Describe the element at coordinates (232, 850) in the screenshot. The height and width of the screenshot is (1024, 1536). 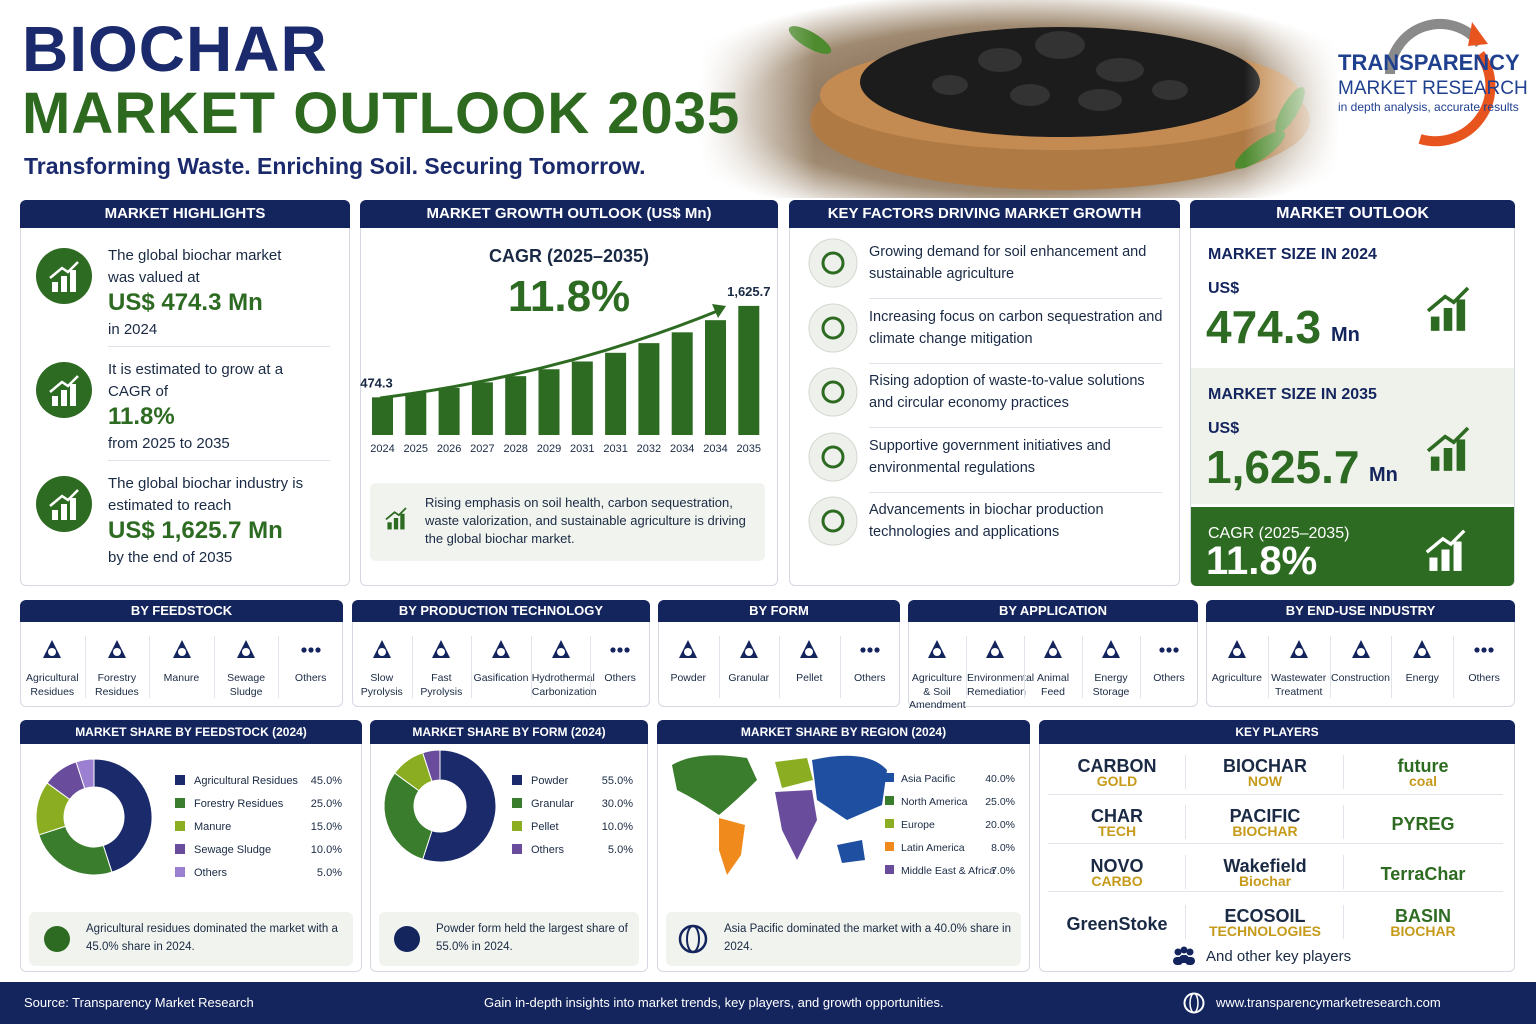
I see `legend-label: Sewage Sludge` at that location.